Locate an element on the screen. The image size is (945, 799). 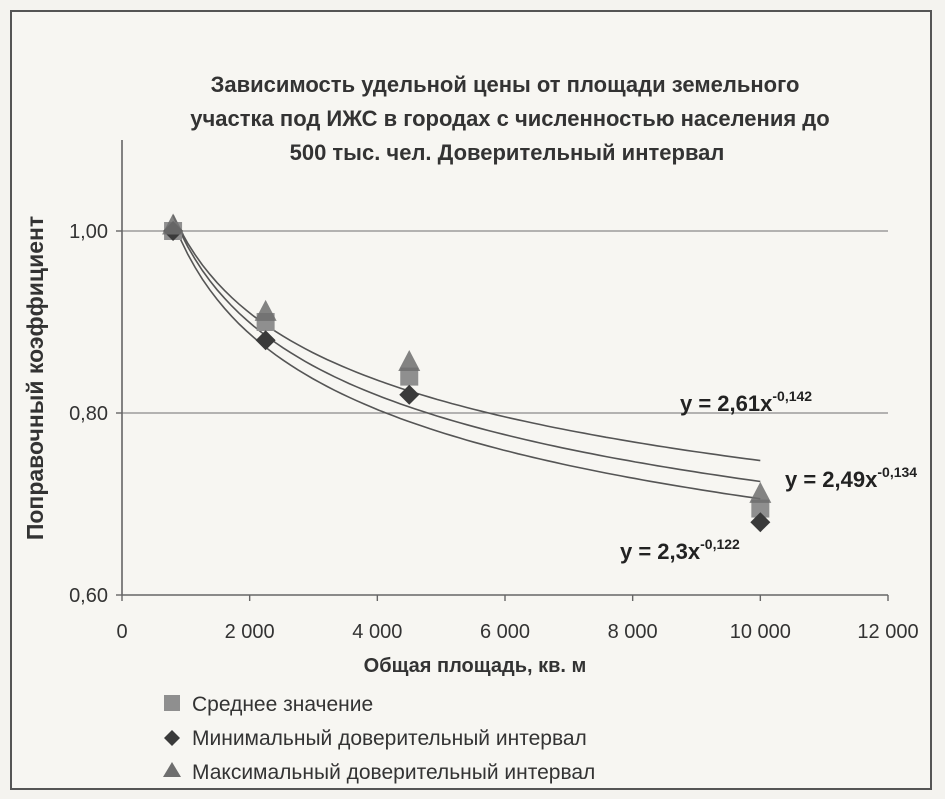
x-tick-label: 2 000 is located at coordinates (250, 632).